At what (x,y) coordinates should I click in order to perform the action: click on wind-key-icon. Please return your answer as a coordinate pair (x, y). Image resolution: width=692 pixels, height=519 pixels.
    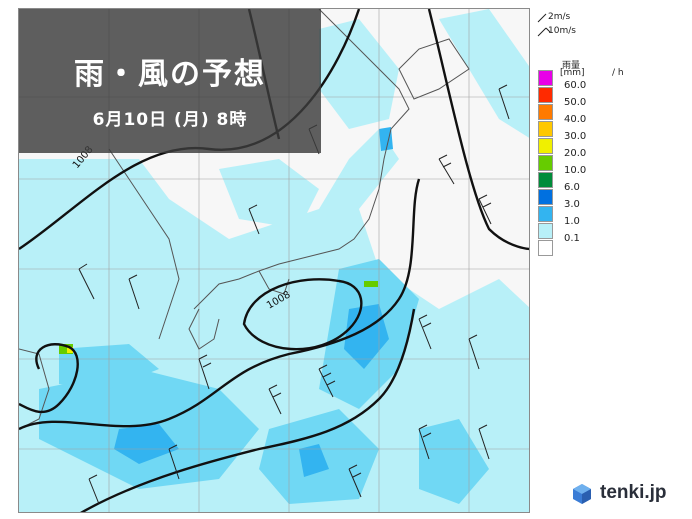
    Looking at the image, I should click on (544, 25).